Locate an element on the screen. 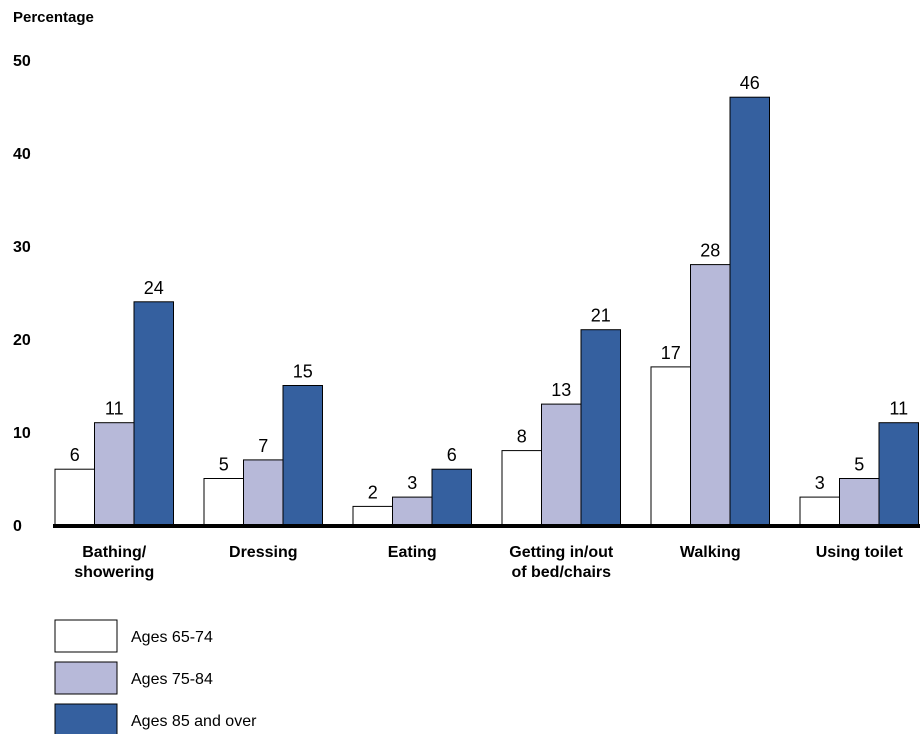 The image size is (923, 734). y-axis-label: Percentage is located at coordinates (53, 17).